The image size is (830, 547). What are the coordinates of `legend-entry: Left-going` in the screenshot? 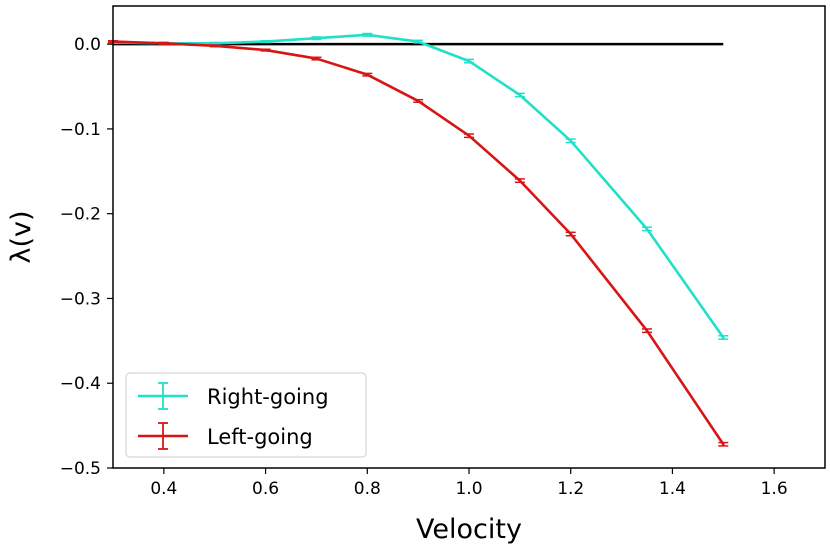 It's located at (225, 436).